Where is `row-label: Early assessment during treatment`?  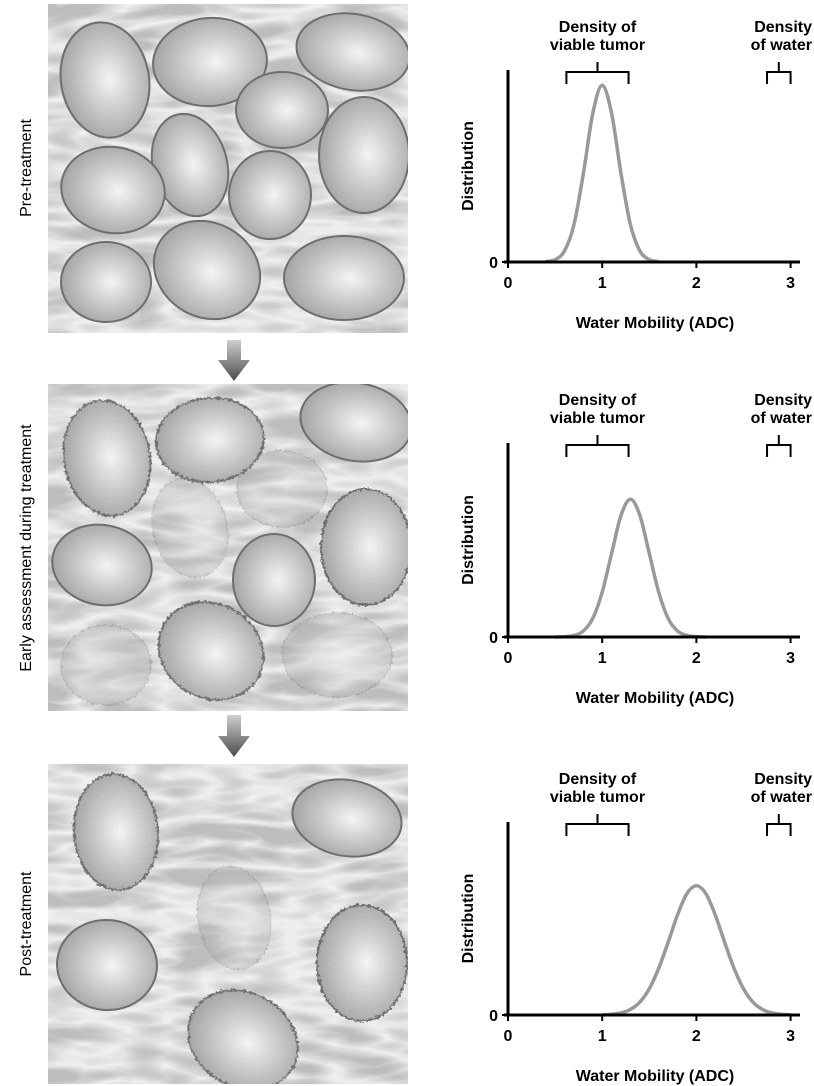 row-label: Early assessment during treatment is located at coordinates (26, 548).